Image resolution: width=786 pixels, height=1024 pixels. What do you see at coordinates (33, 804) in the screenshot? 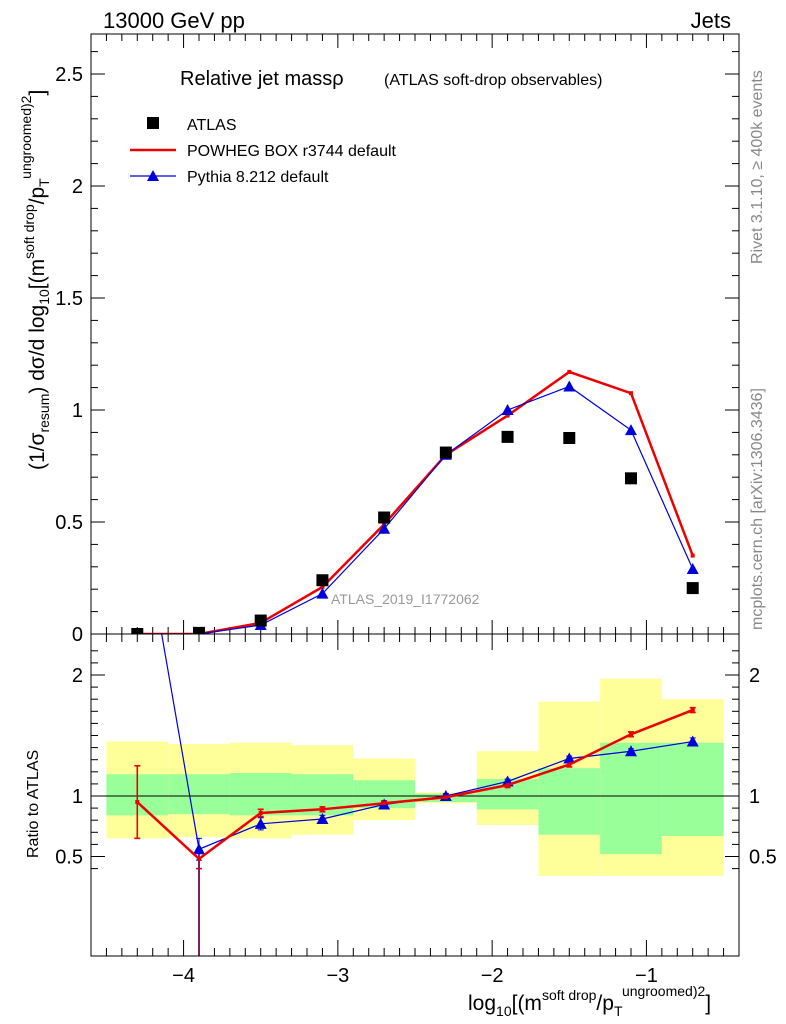
I see `ratio-y-axis-label: Ratio to ATLAS` at bounding box center [33, 804].